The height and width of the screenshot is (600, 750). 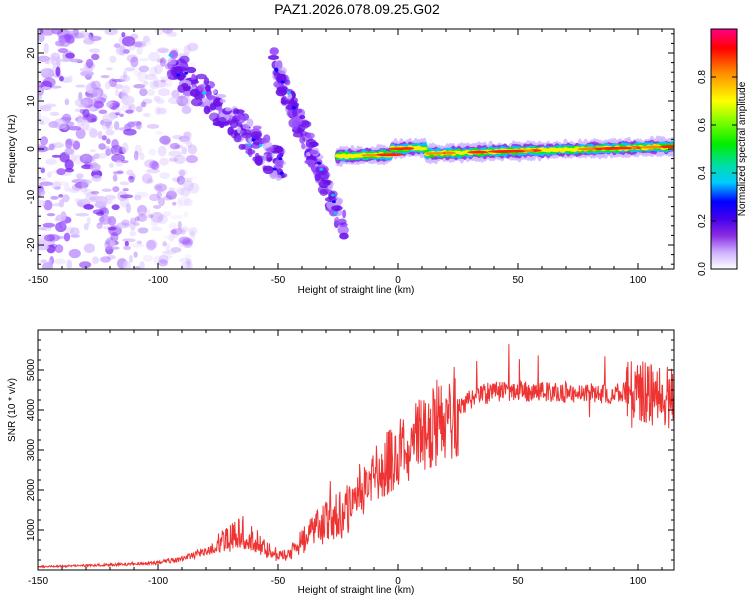 I want to click on snr-x-label: Height of straight line (km), so click(x=356, y=590).